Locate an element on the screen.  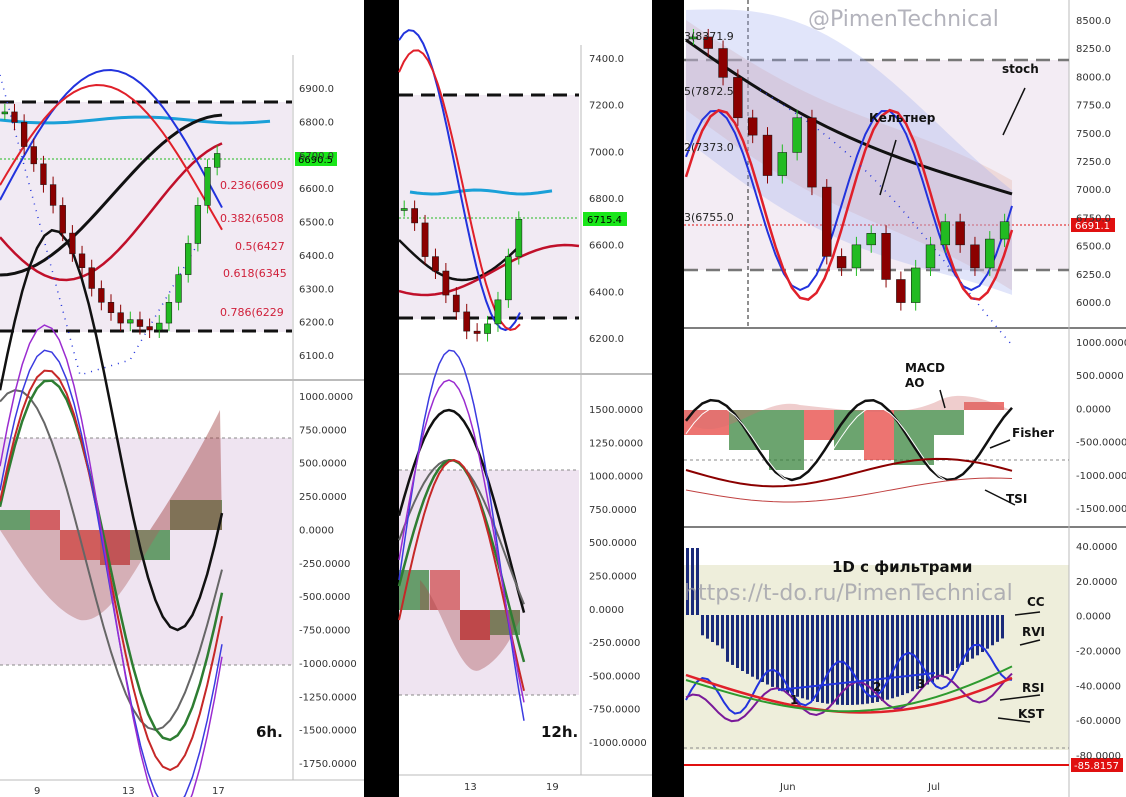
p3-rvi-blue is located at coordinates (849, 679).